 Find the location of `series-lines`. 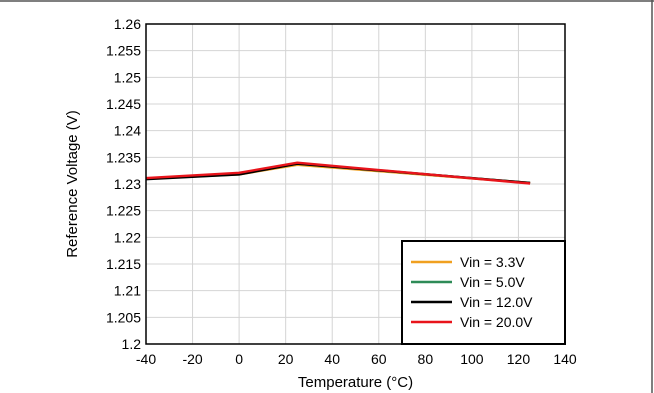

series-lines is located at coordinates (338, 173).